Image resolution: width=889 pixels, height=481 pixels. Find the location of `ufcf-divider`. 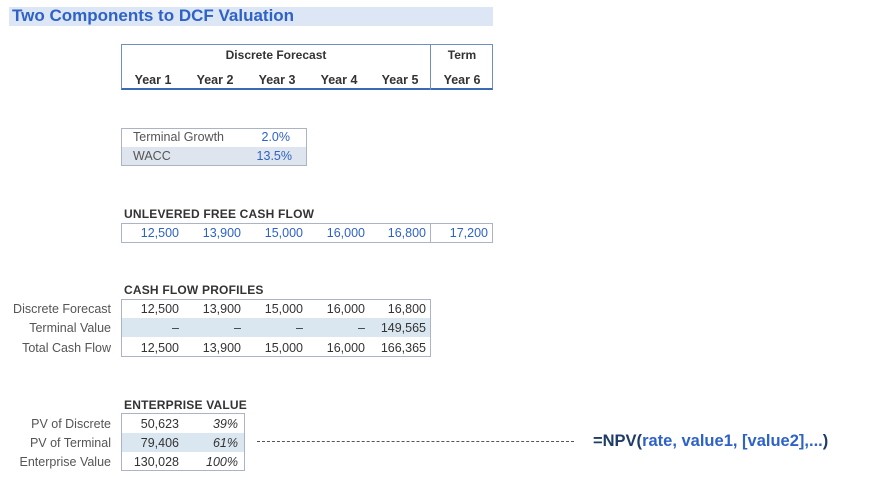

ufcf-divider is located at coordinates (430, 233).